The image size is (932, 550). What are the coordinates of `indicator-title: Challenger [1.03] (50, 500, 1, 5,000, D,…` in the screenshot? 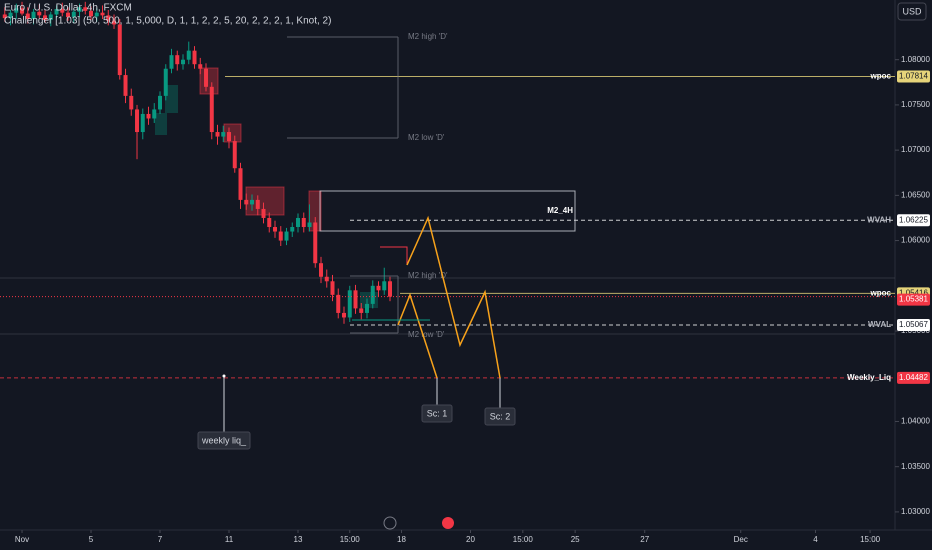 It's located at (167, 21).